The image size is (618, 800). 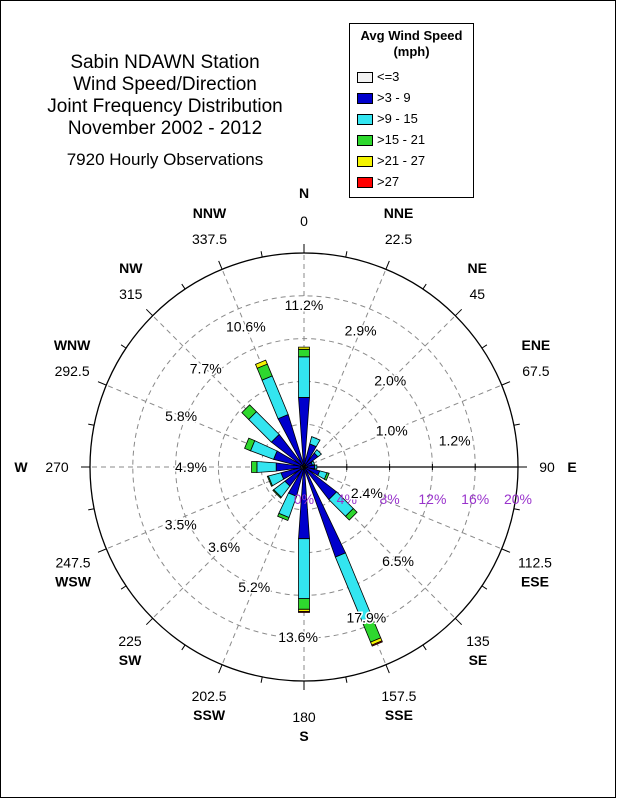 What do you see at coordinates (535, 345) in the screenshot?
I see `direction-name-label: ENE` at bounding box center [535, 345].